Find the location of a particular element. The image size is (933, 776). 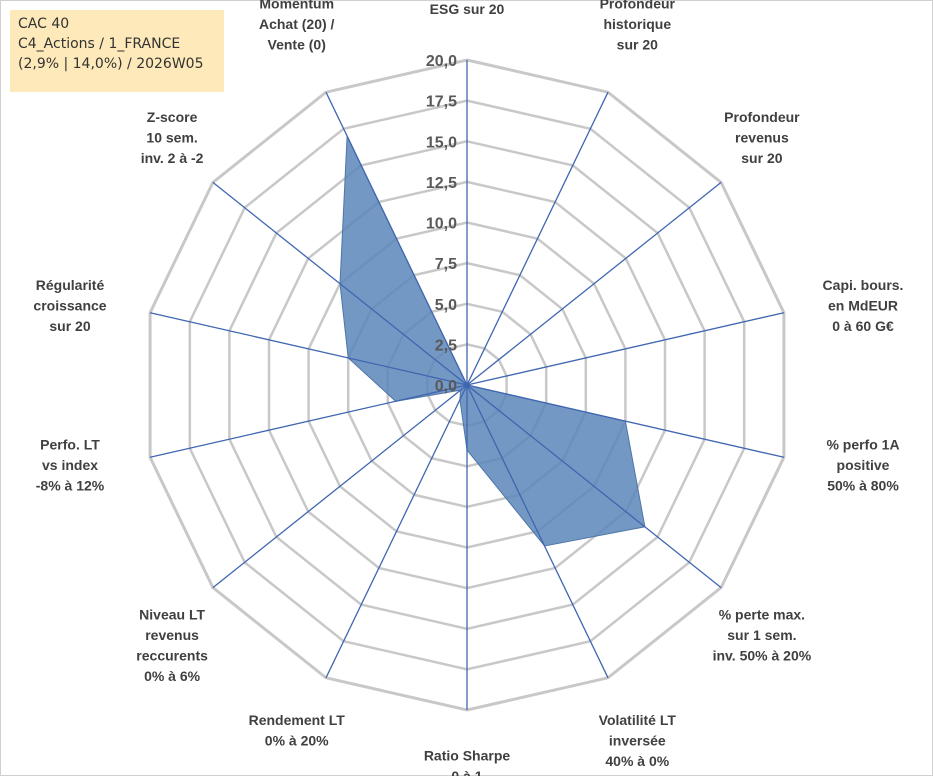

tick-label-0: 0,0 is located at coordinates (446, 386).